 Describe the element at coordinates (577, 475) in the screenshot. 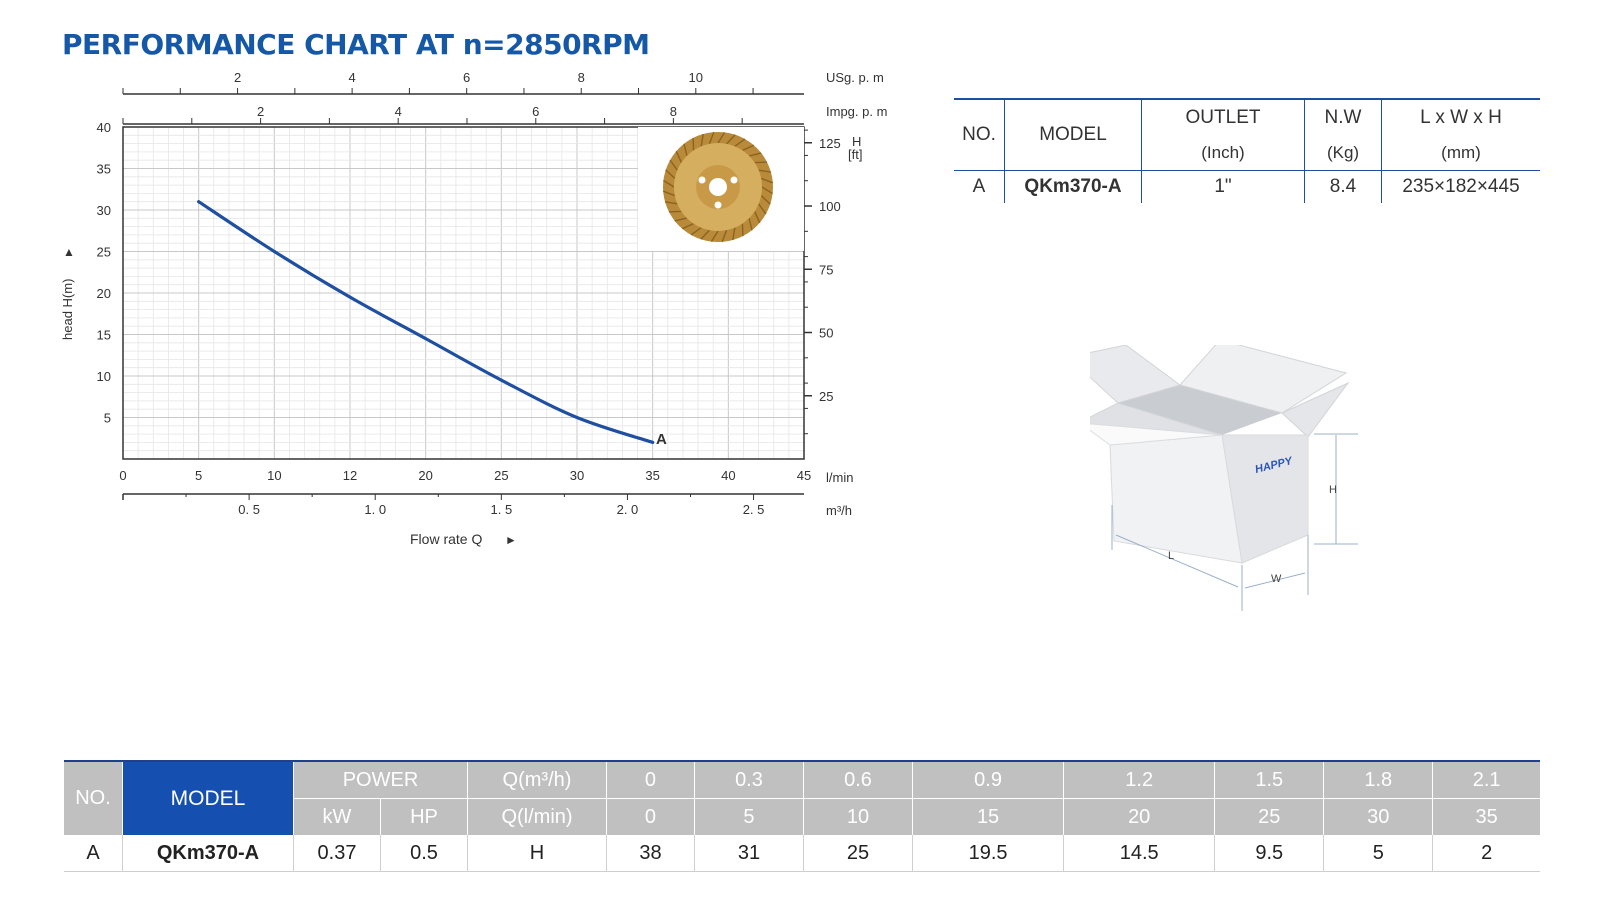

I see `tick-label-lmin: 30` at that location.